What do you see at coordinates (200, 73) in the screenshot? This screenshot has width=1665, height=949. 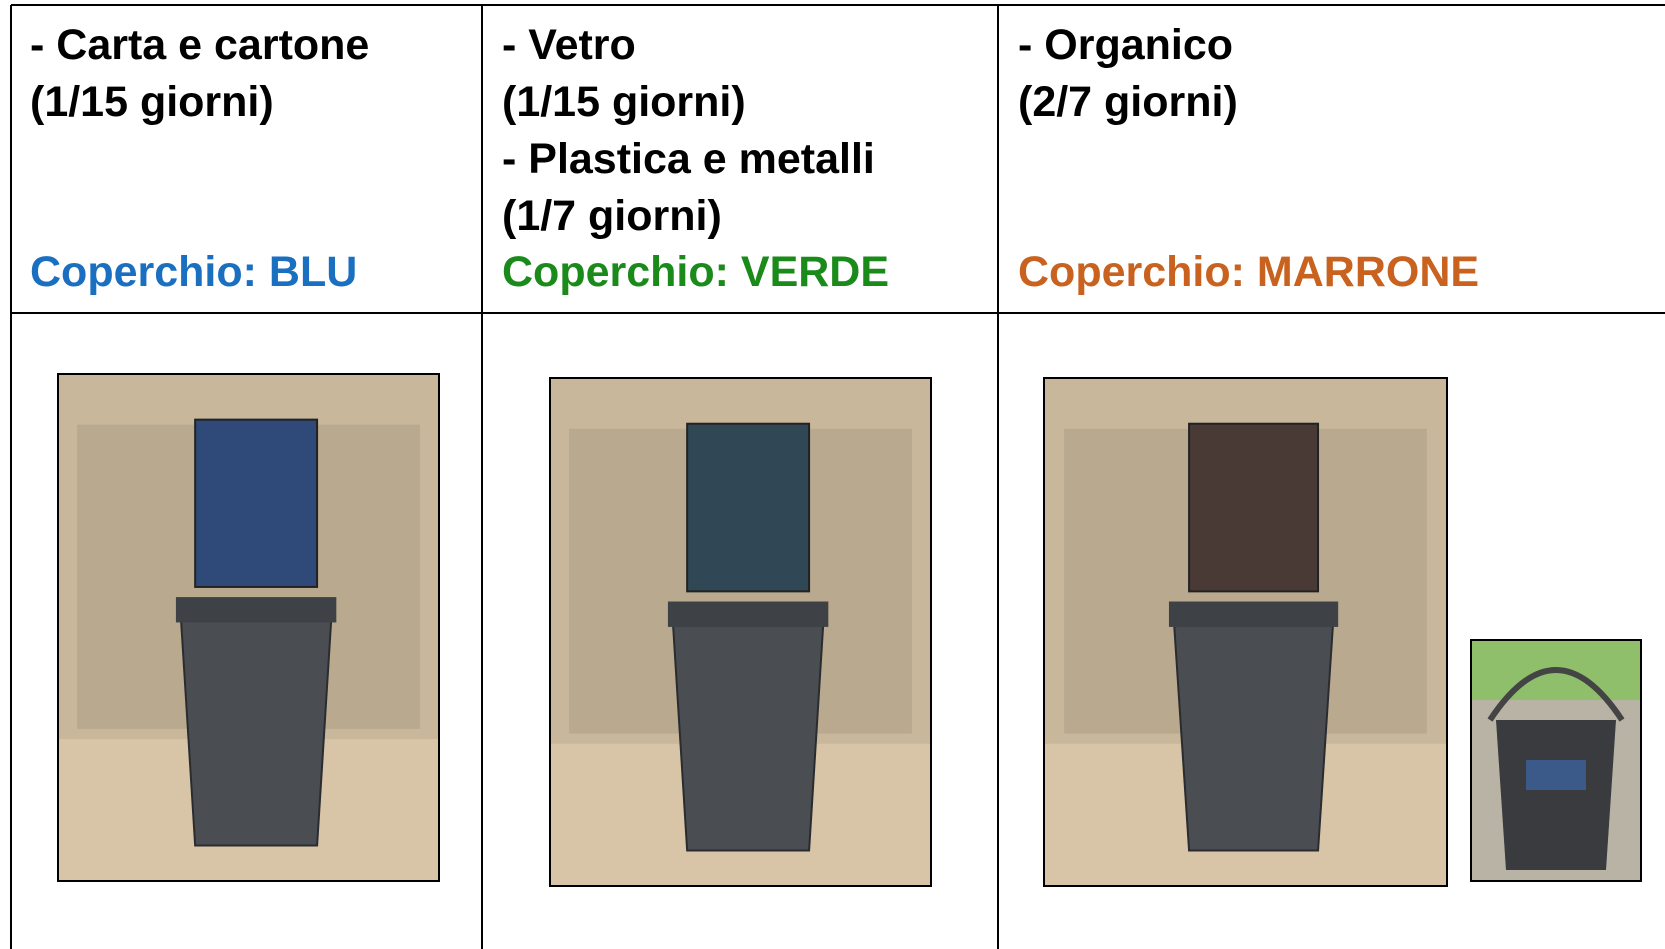 I see `cell-text: - Carta e cartone (1/15 giorni)` at bounding box center [200, 73].